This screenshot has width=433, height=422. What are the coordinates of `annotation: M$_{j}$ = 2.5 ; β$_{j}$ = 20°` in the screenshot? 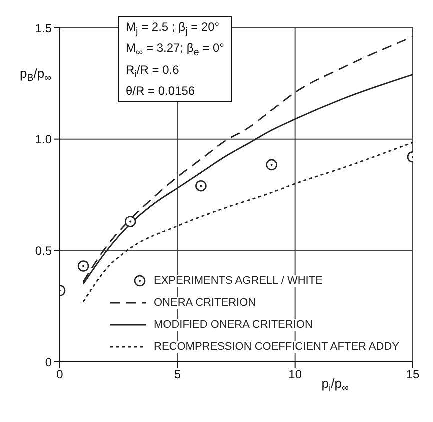 It's located at (173, 29).